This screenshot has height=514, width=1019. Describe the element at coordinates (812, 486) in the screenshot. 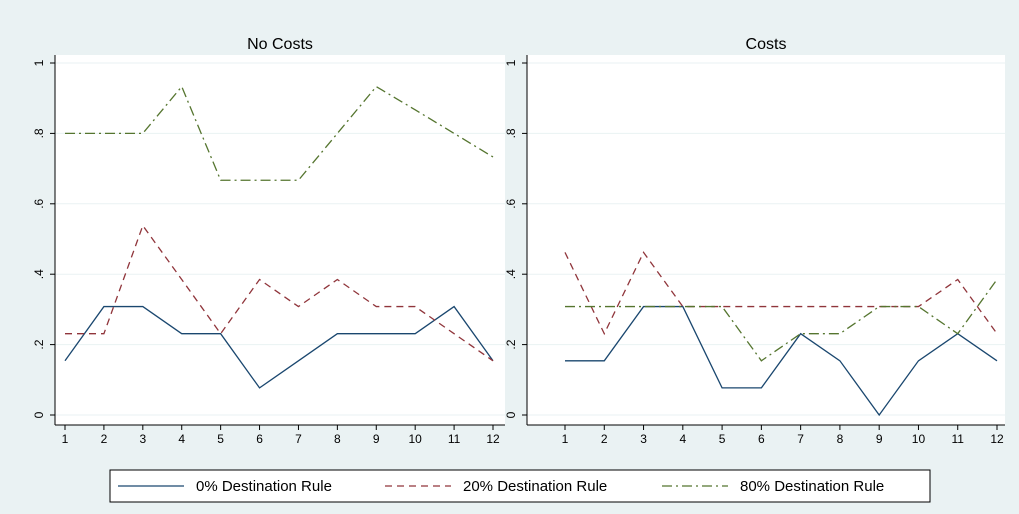

I see `legend-label: 80% Destination Rule` at that location.